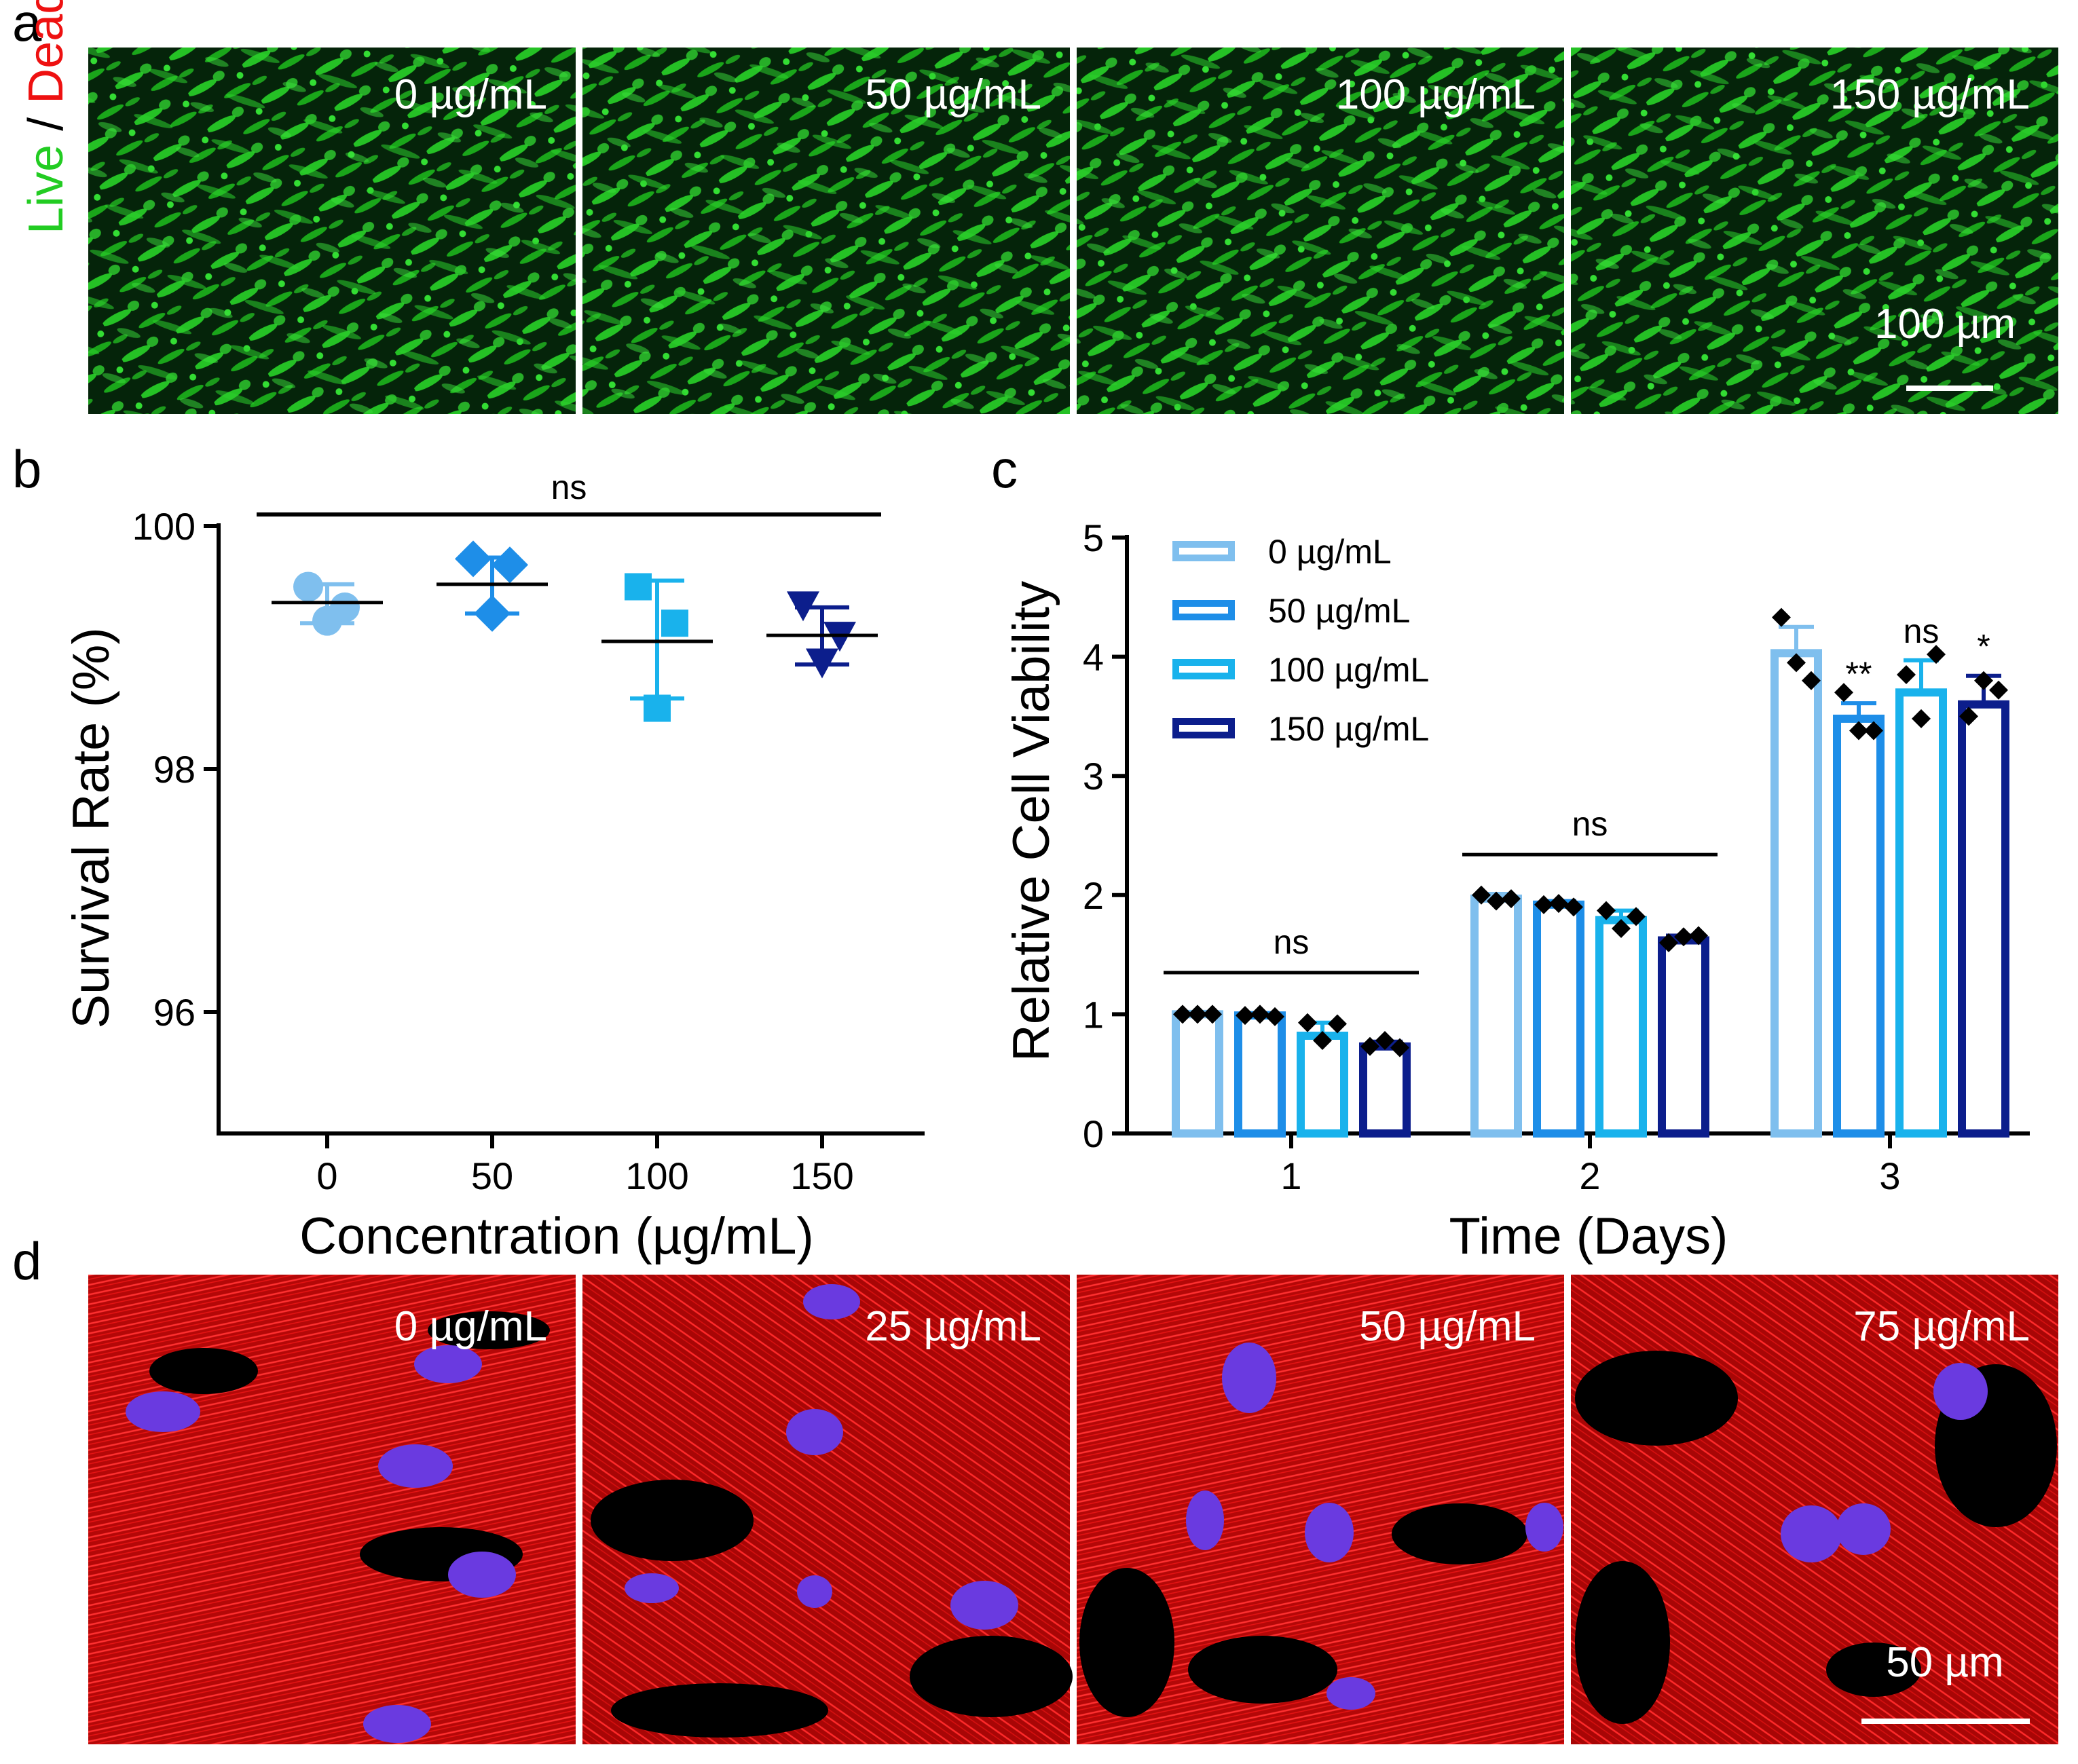  I want to click on c-x-tick-label: 3, so click(1890, 1176).